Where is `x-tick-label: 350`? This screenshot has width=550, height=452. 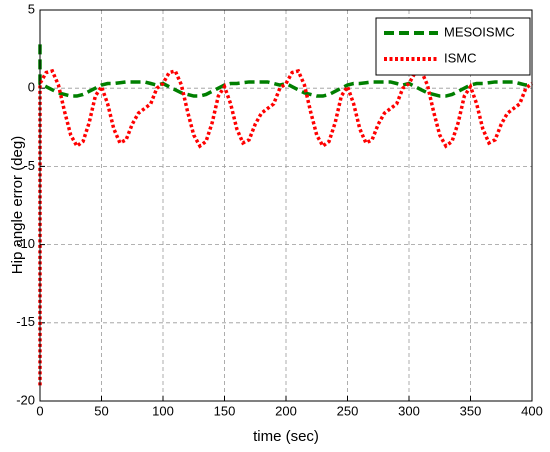
x-tick-label: 350 is located at coordinates (471, 410).